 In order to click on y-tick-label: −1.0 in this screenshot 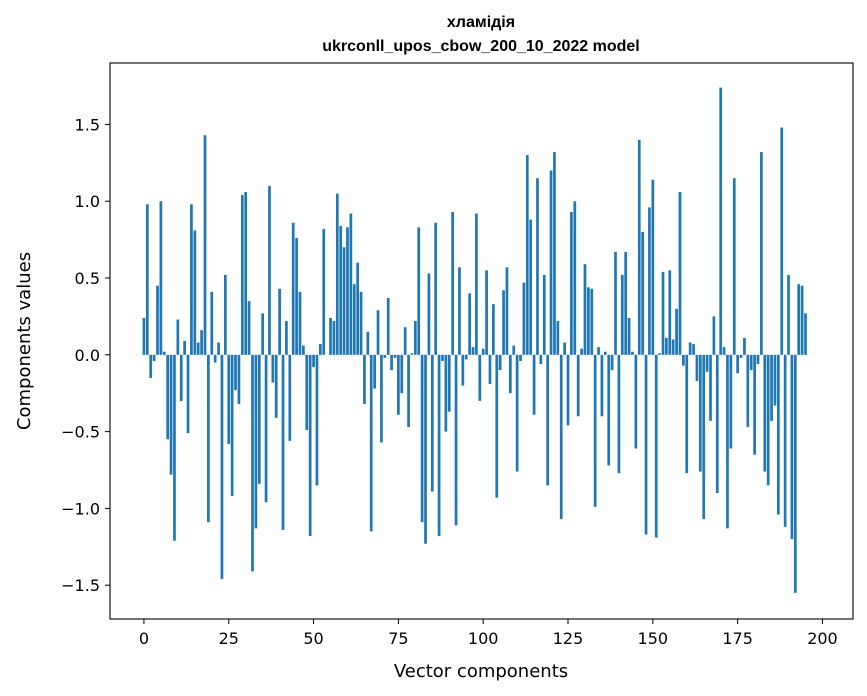, I will do `click(80, 508)`.